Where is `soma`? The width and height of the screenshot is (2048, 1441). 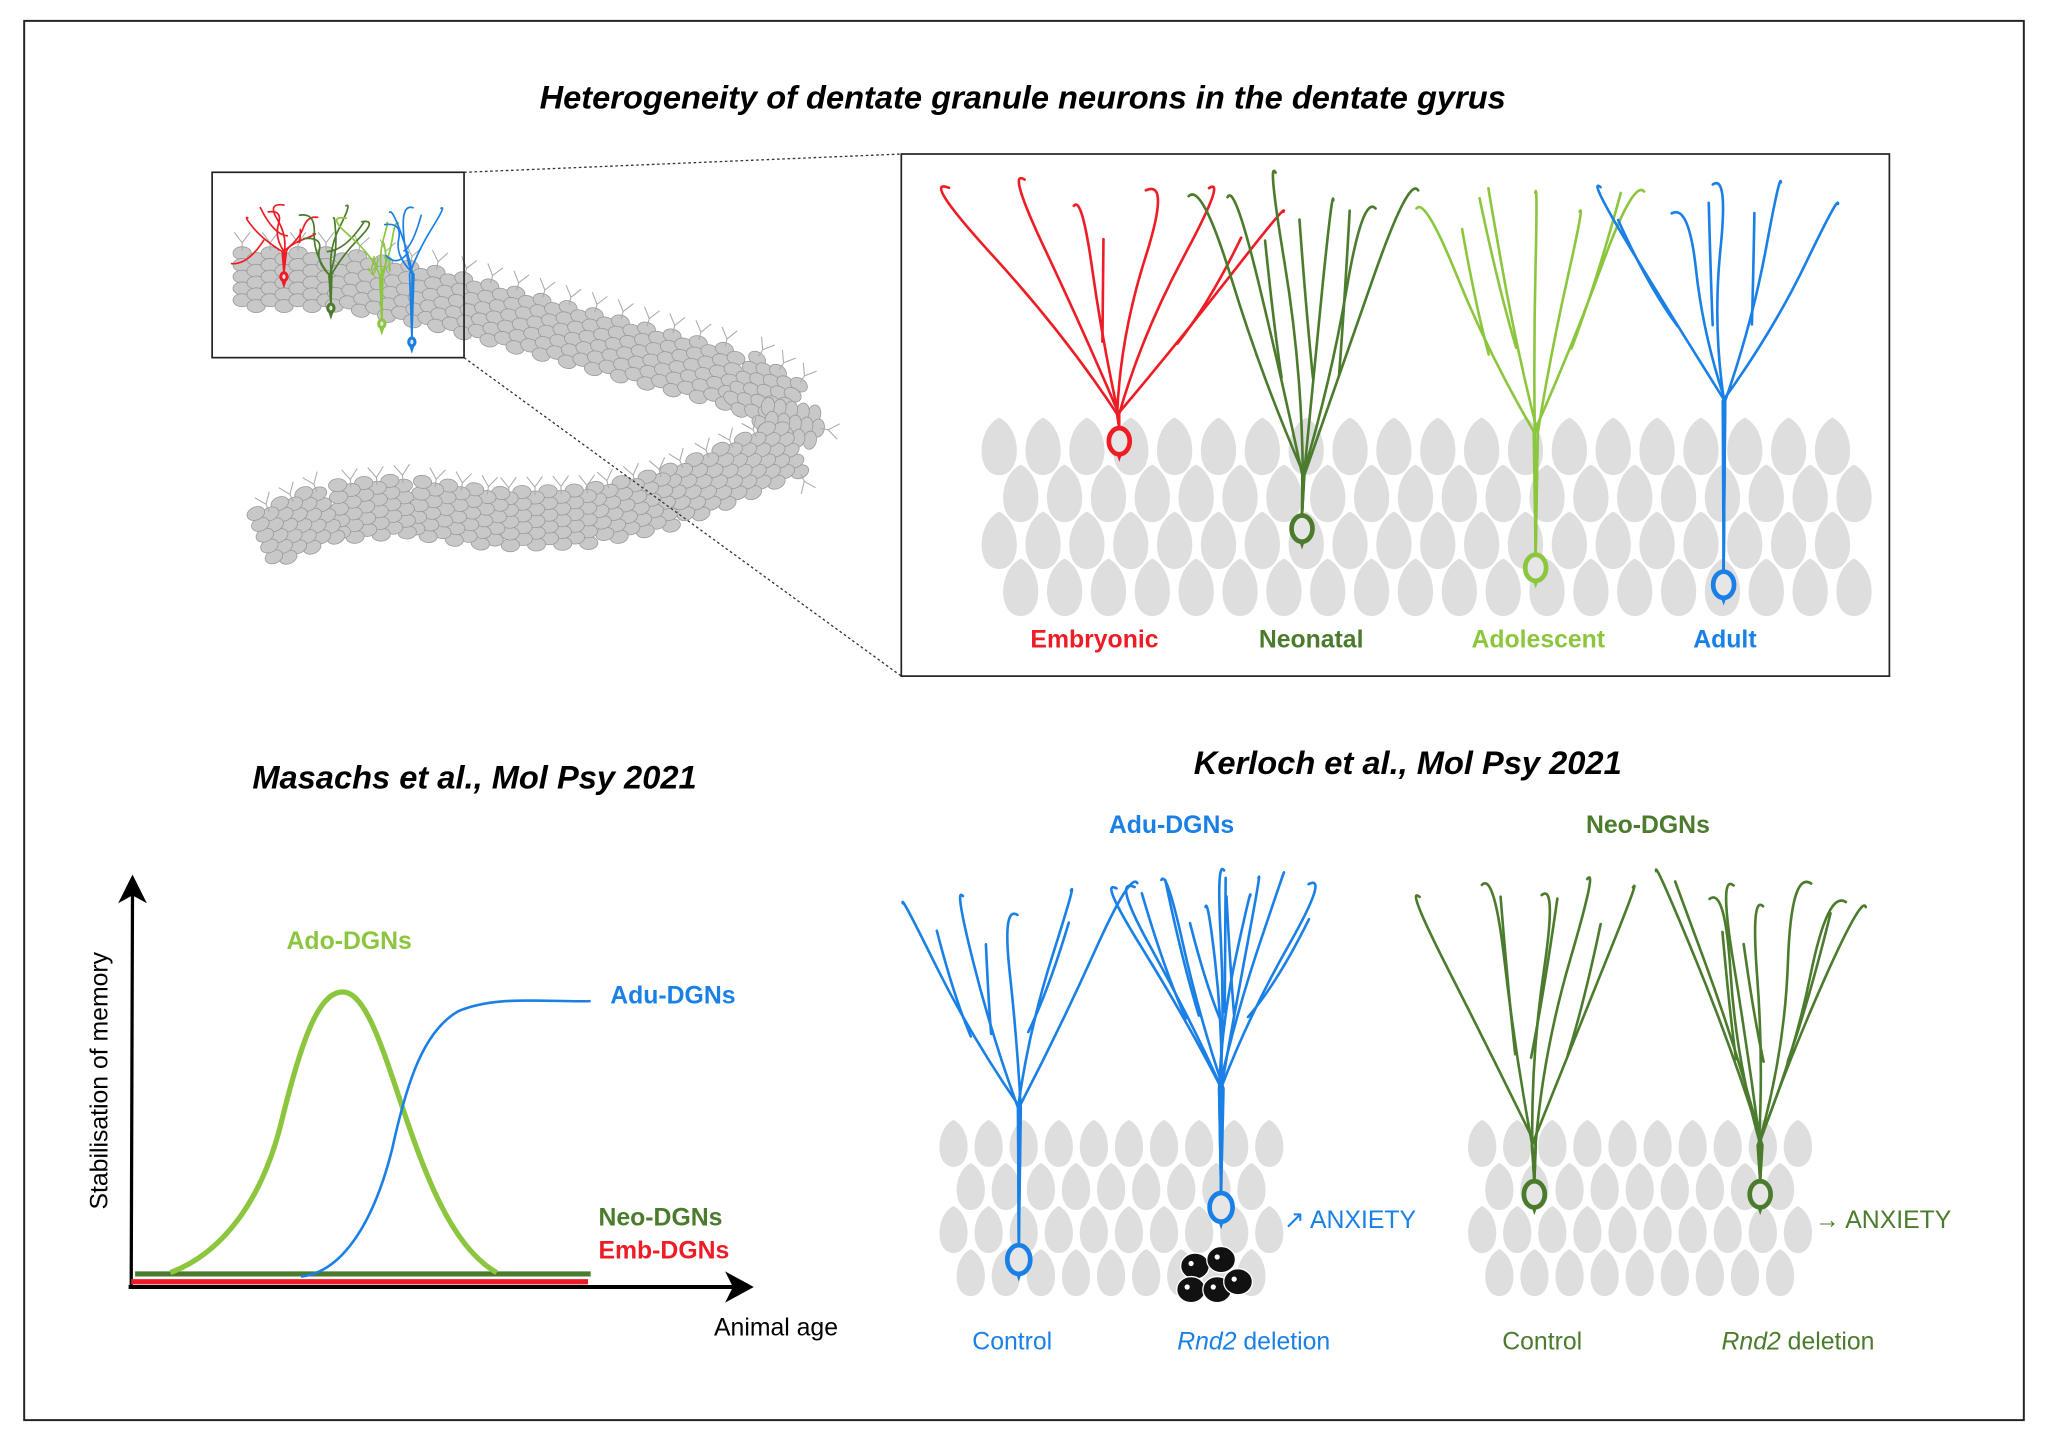 soma is located at coordinates (382, 324).